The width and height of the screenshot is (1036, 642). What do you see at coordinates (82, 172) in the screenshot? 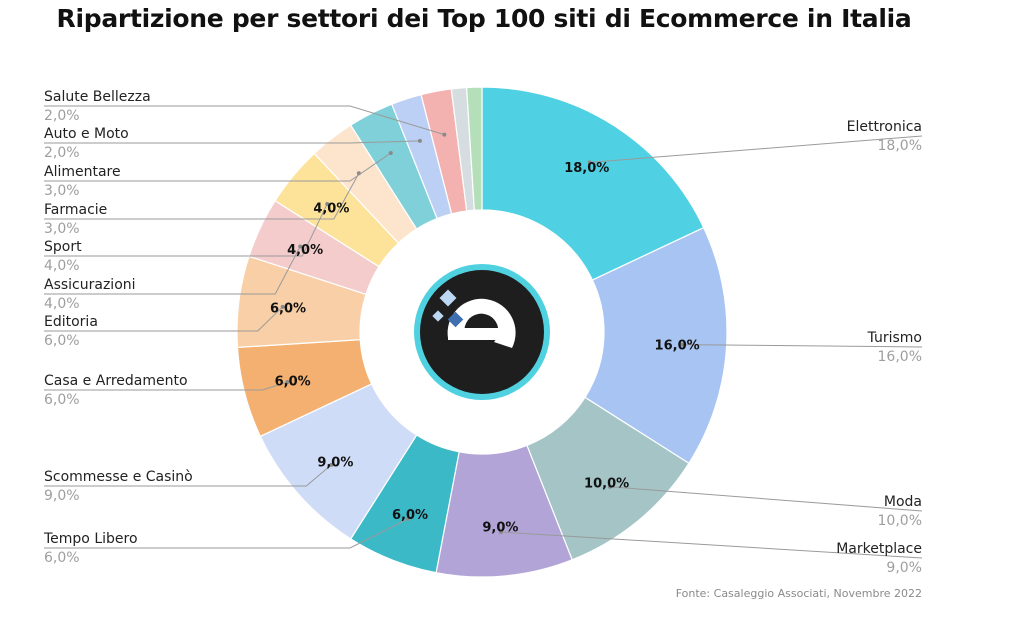
I see `category-label: Alimentare` at bounding box center [82, 172].